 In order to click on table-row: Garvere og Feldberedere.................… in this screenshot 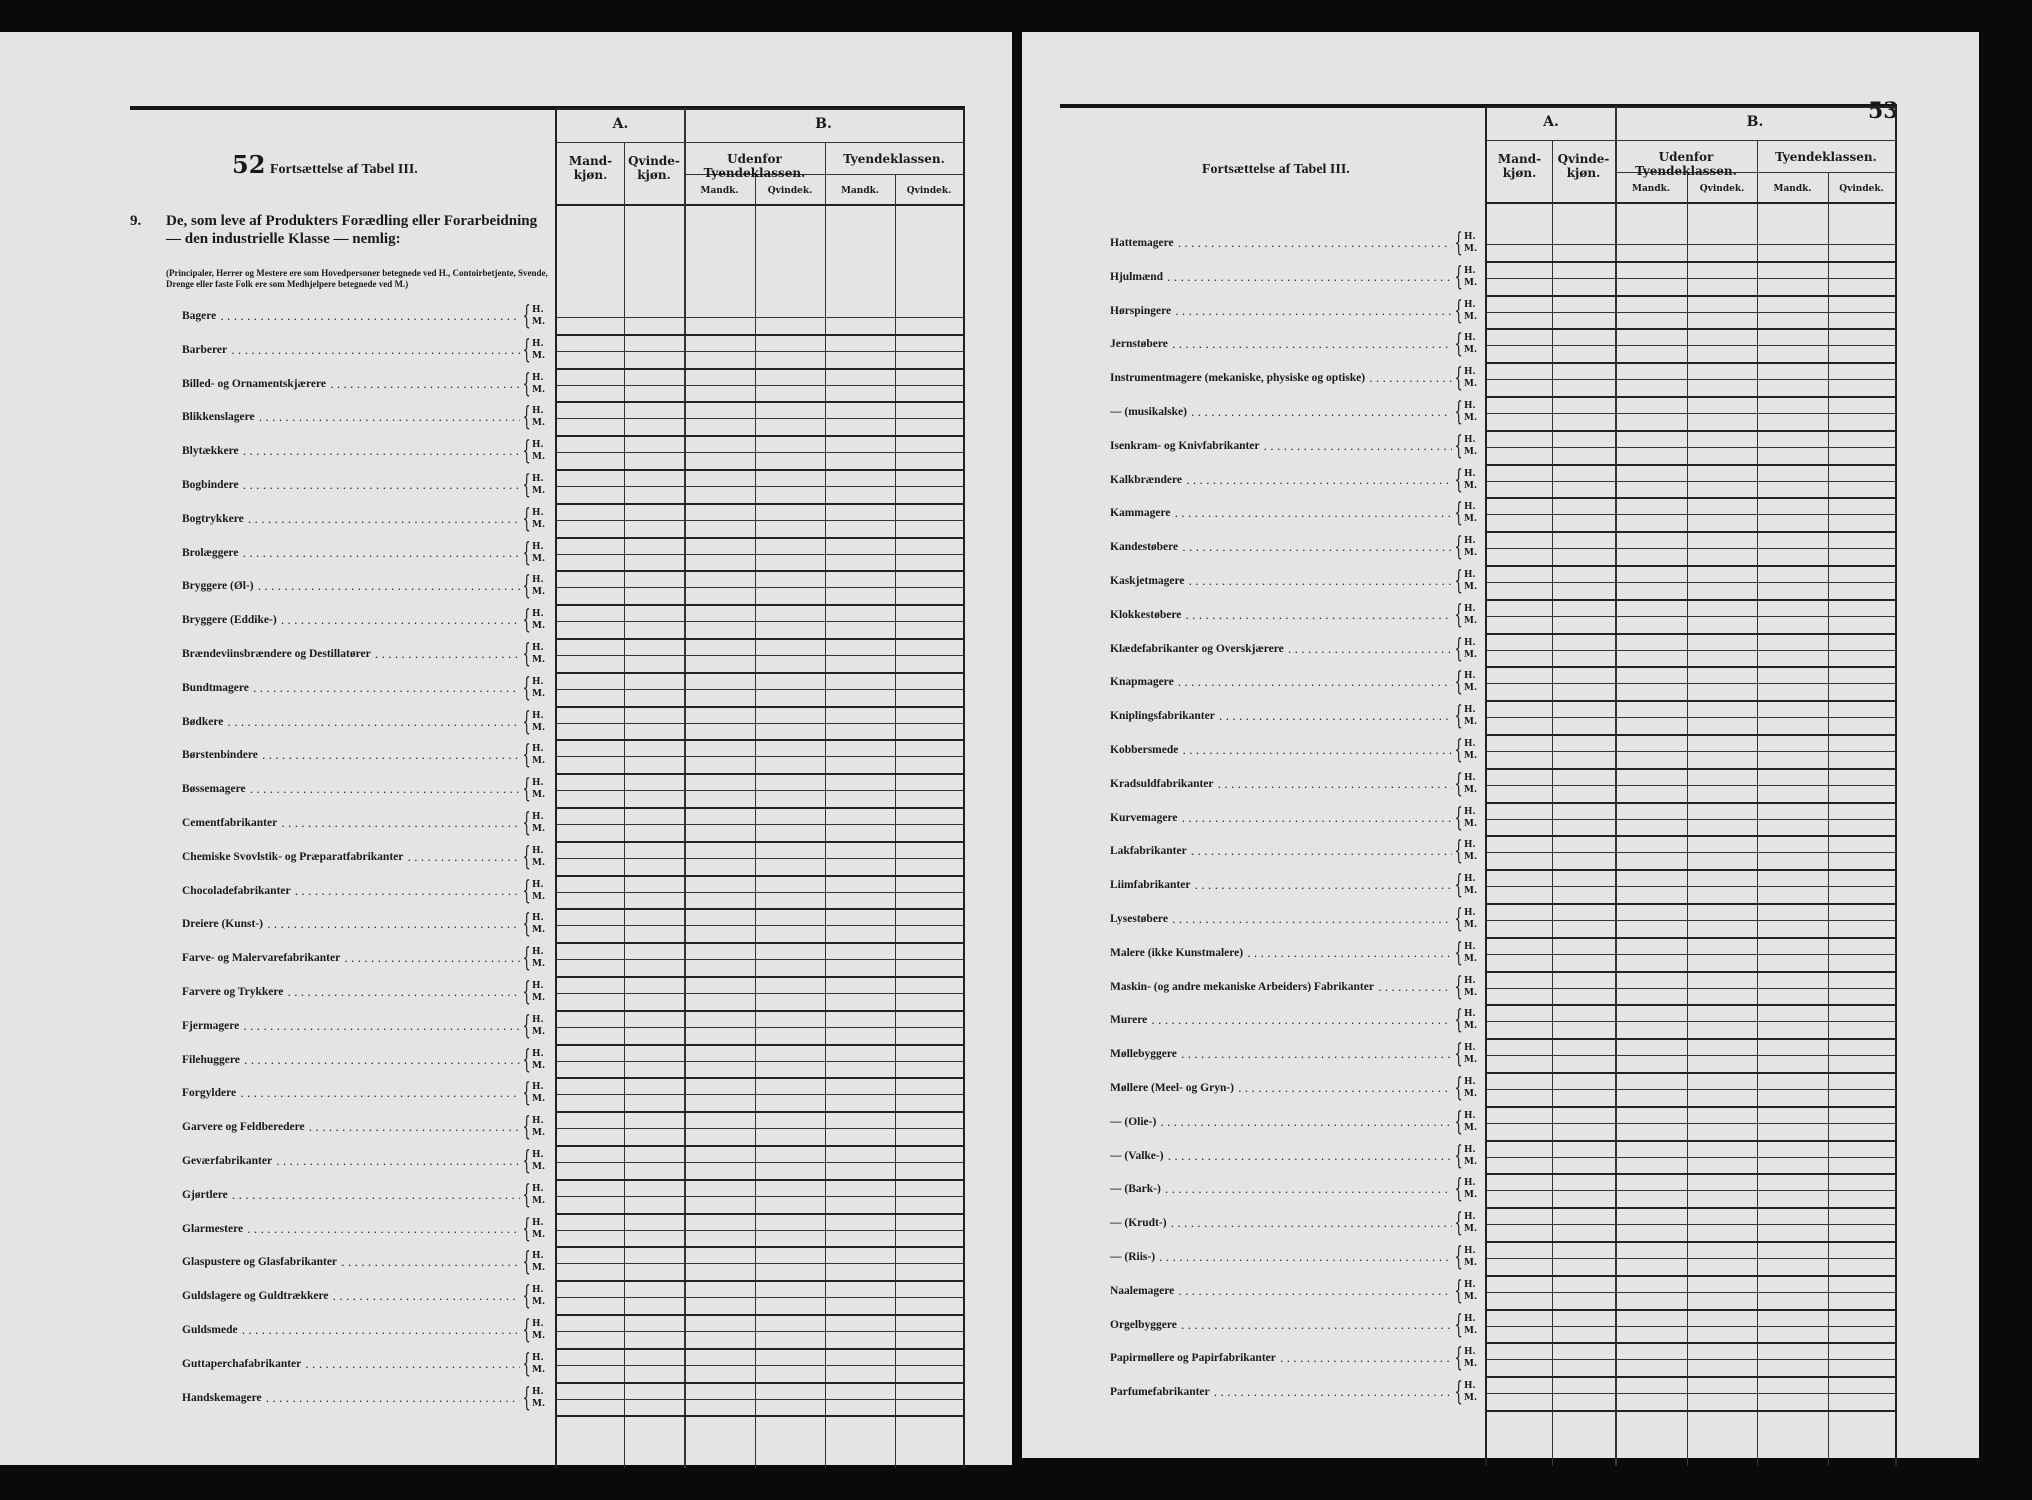, I will do `click(367, 1128)`.